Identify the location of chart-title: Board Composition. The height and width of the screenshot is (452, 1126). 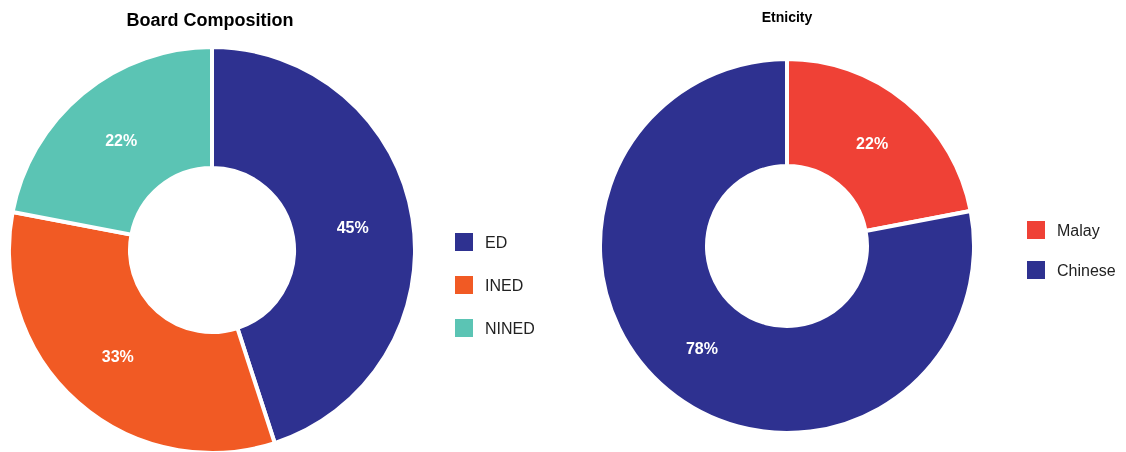
(210, 20).